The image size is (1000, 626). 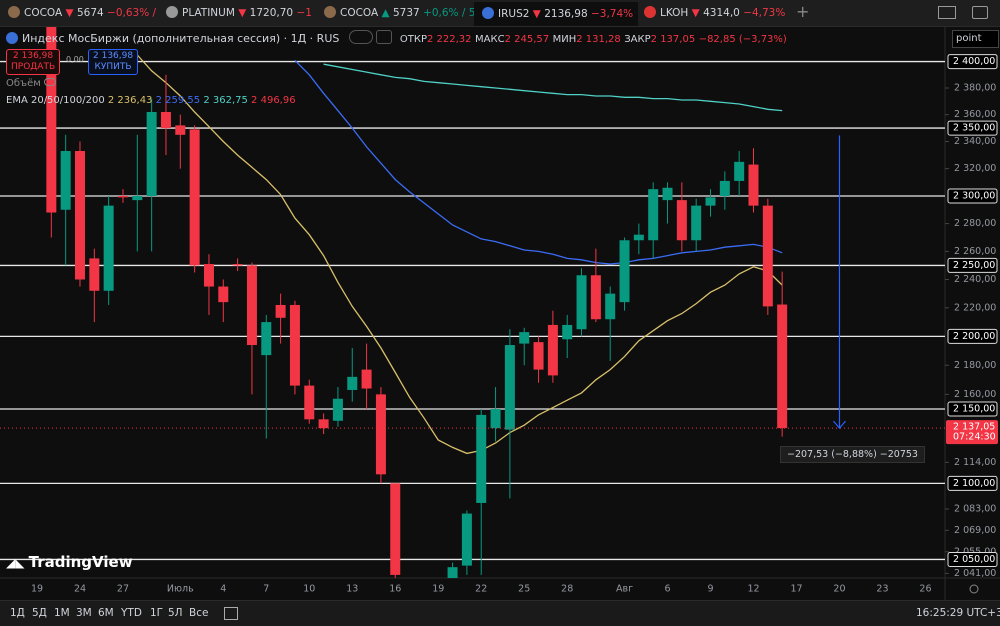 What do you see at coordinates (674, 13) in the screenshot?
I see `tab-symbol: LKOH` at bounding box center [674, 13].